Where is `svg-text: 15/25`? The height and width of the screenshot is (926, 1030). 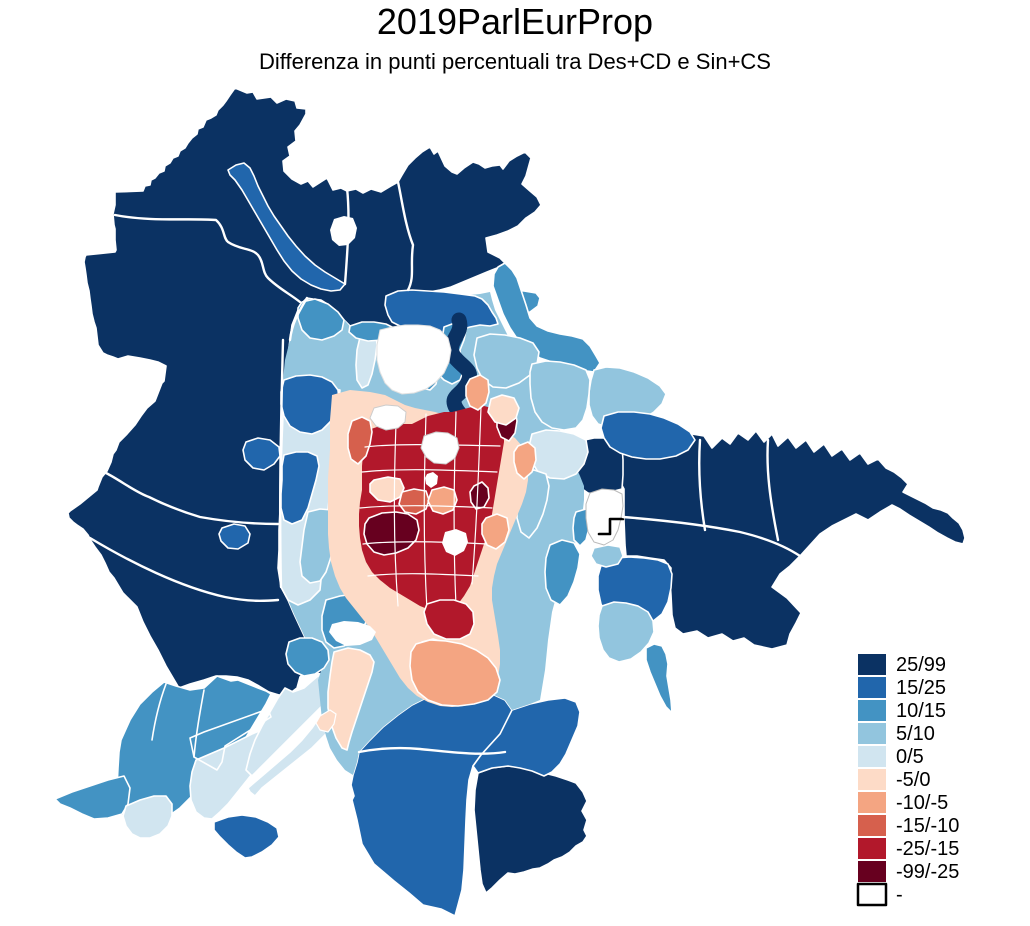
svg-text: 15/25 is located at coordinates (921, 688).